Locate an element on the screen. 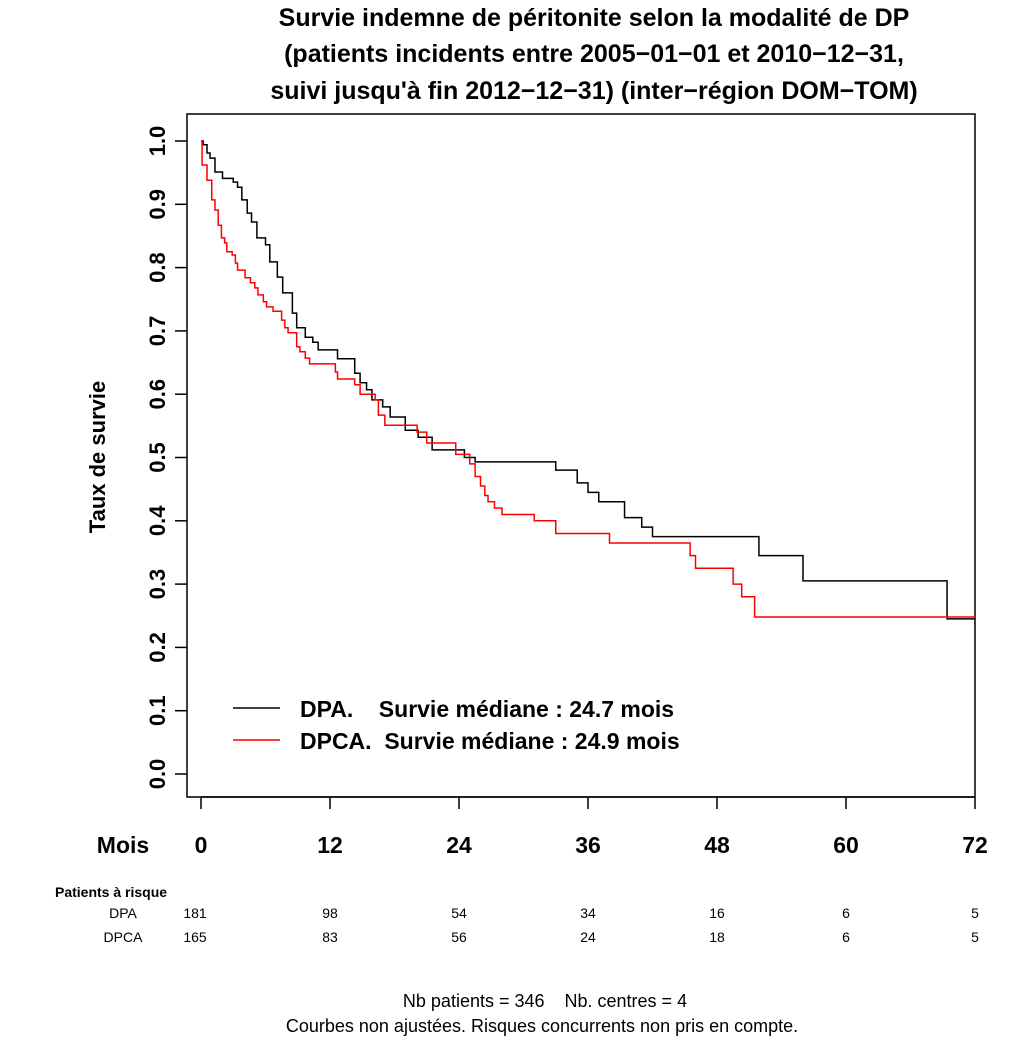  x-tick-label: 24 is located at coordinates (459, 845).